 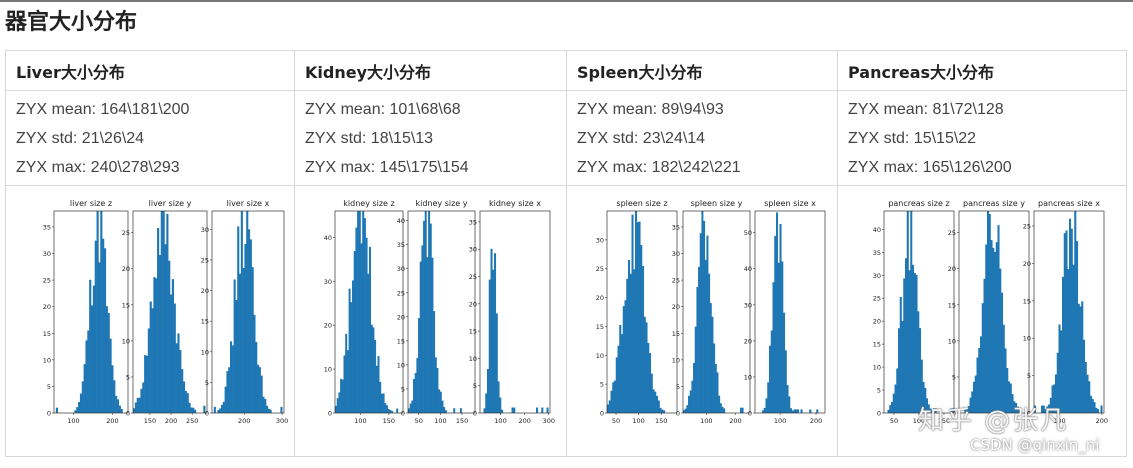 What do you see at coordinates (641, 138) in the screenshot?
I see `stat-std: ZYX std: 23\24\14` at bounding box center [641, 138].